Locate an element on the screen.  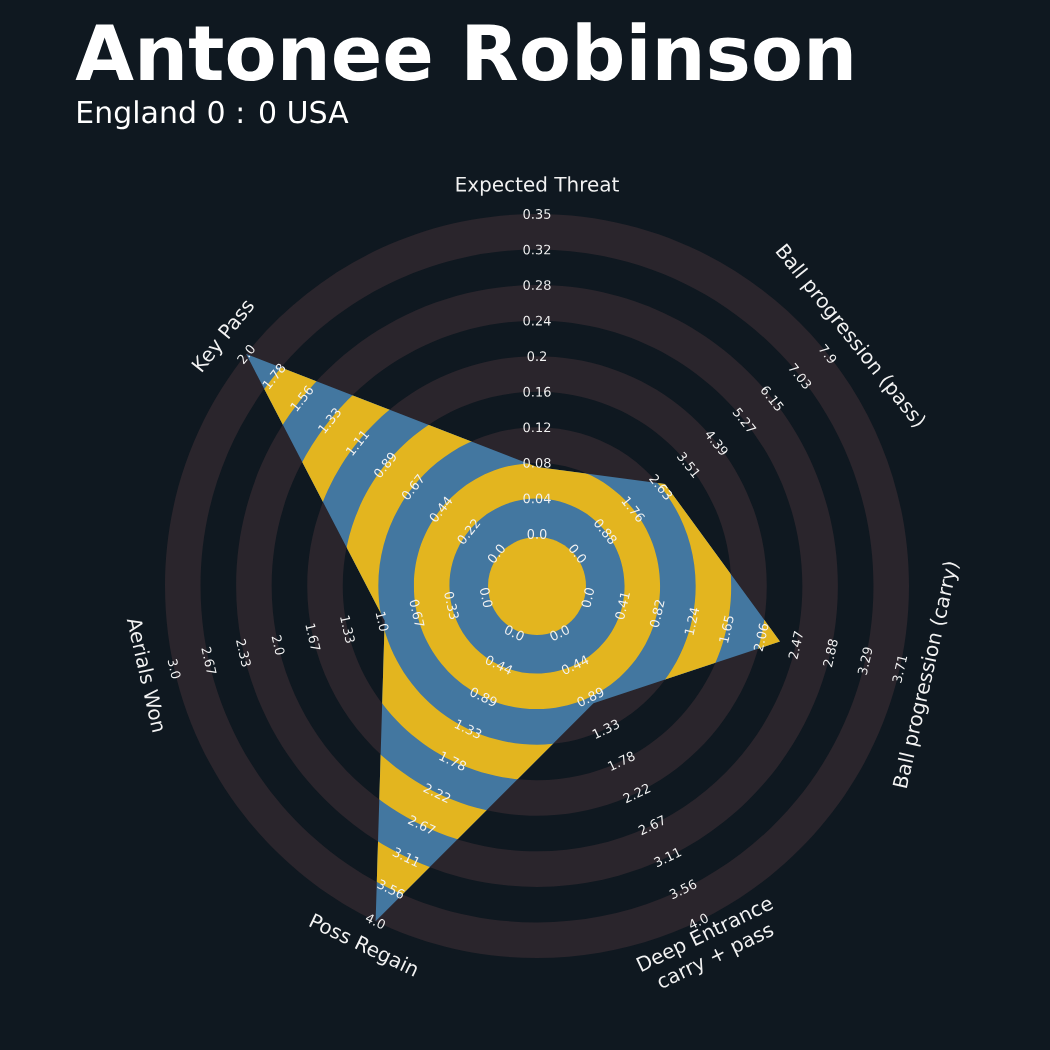
text: 0.12 is located at coordinates (537, 427).